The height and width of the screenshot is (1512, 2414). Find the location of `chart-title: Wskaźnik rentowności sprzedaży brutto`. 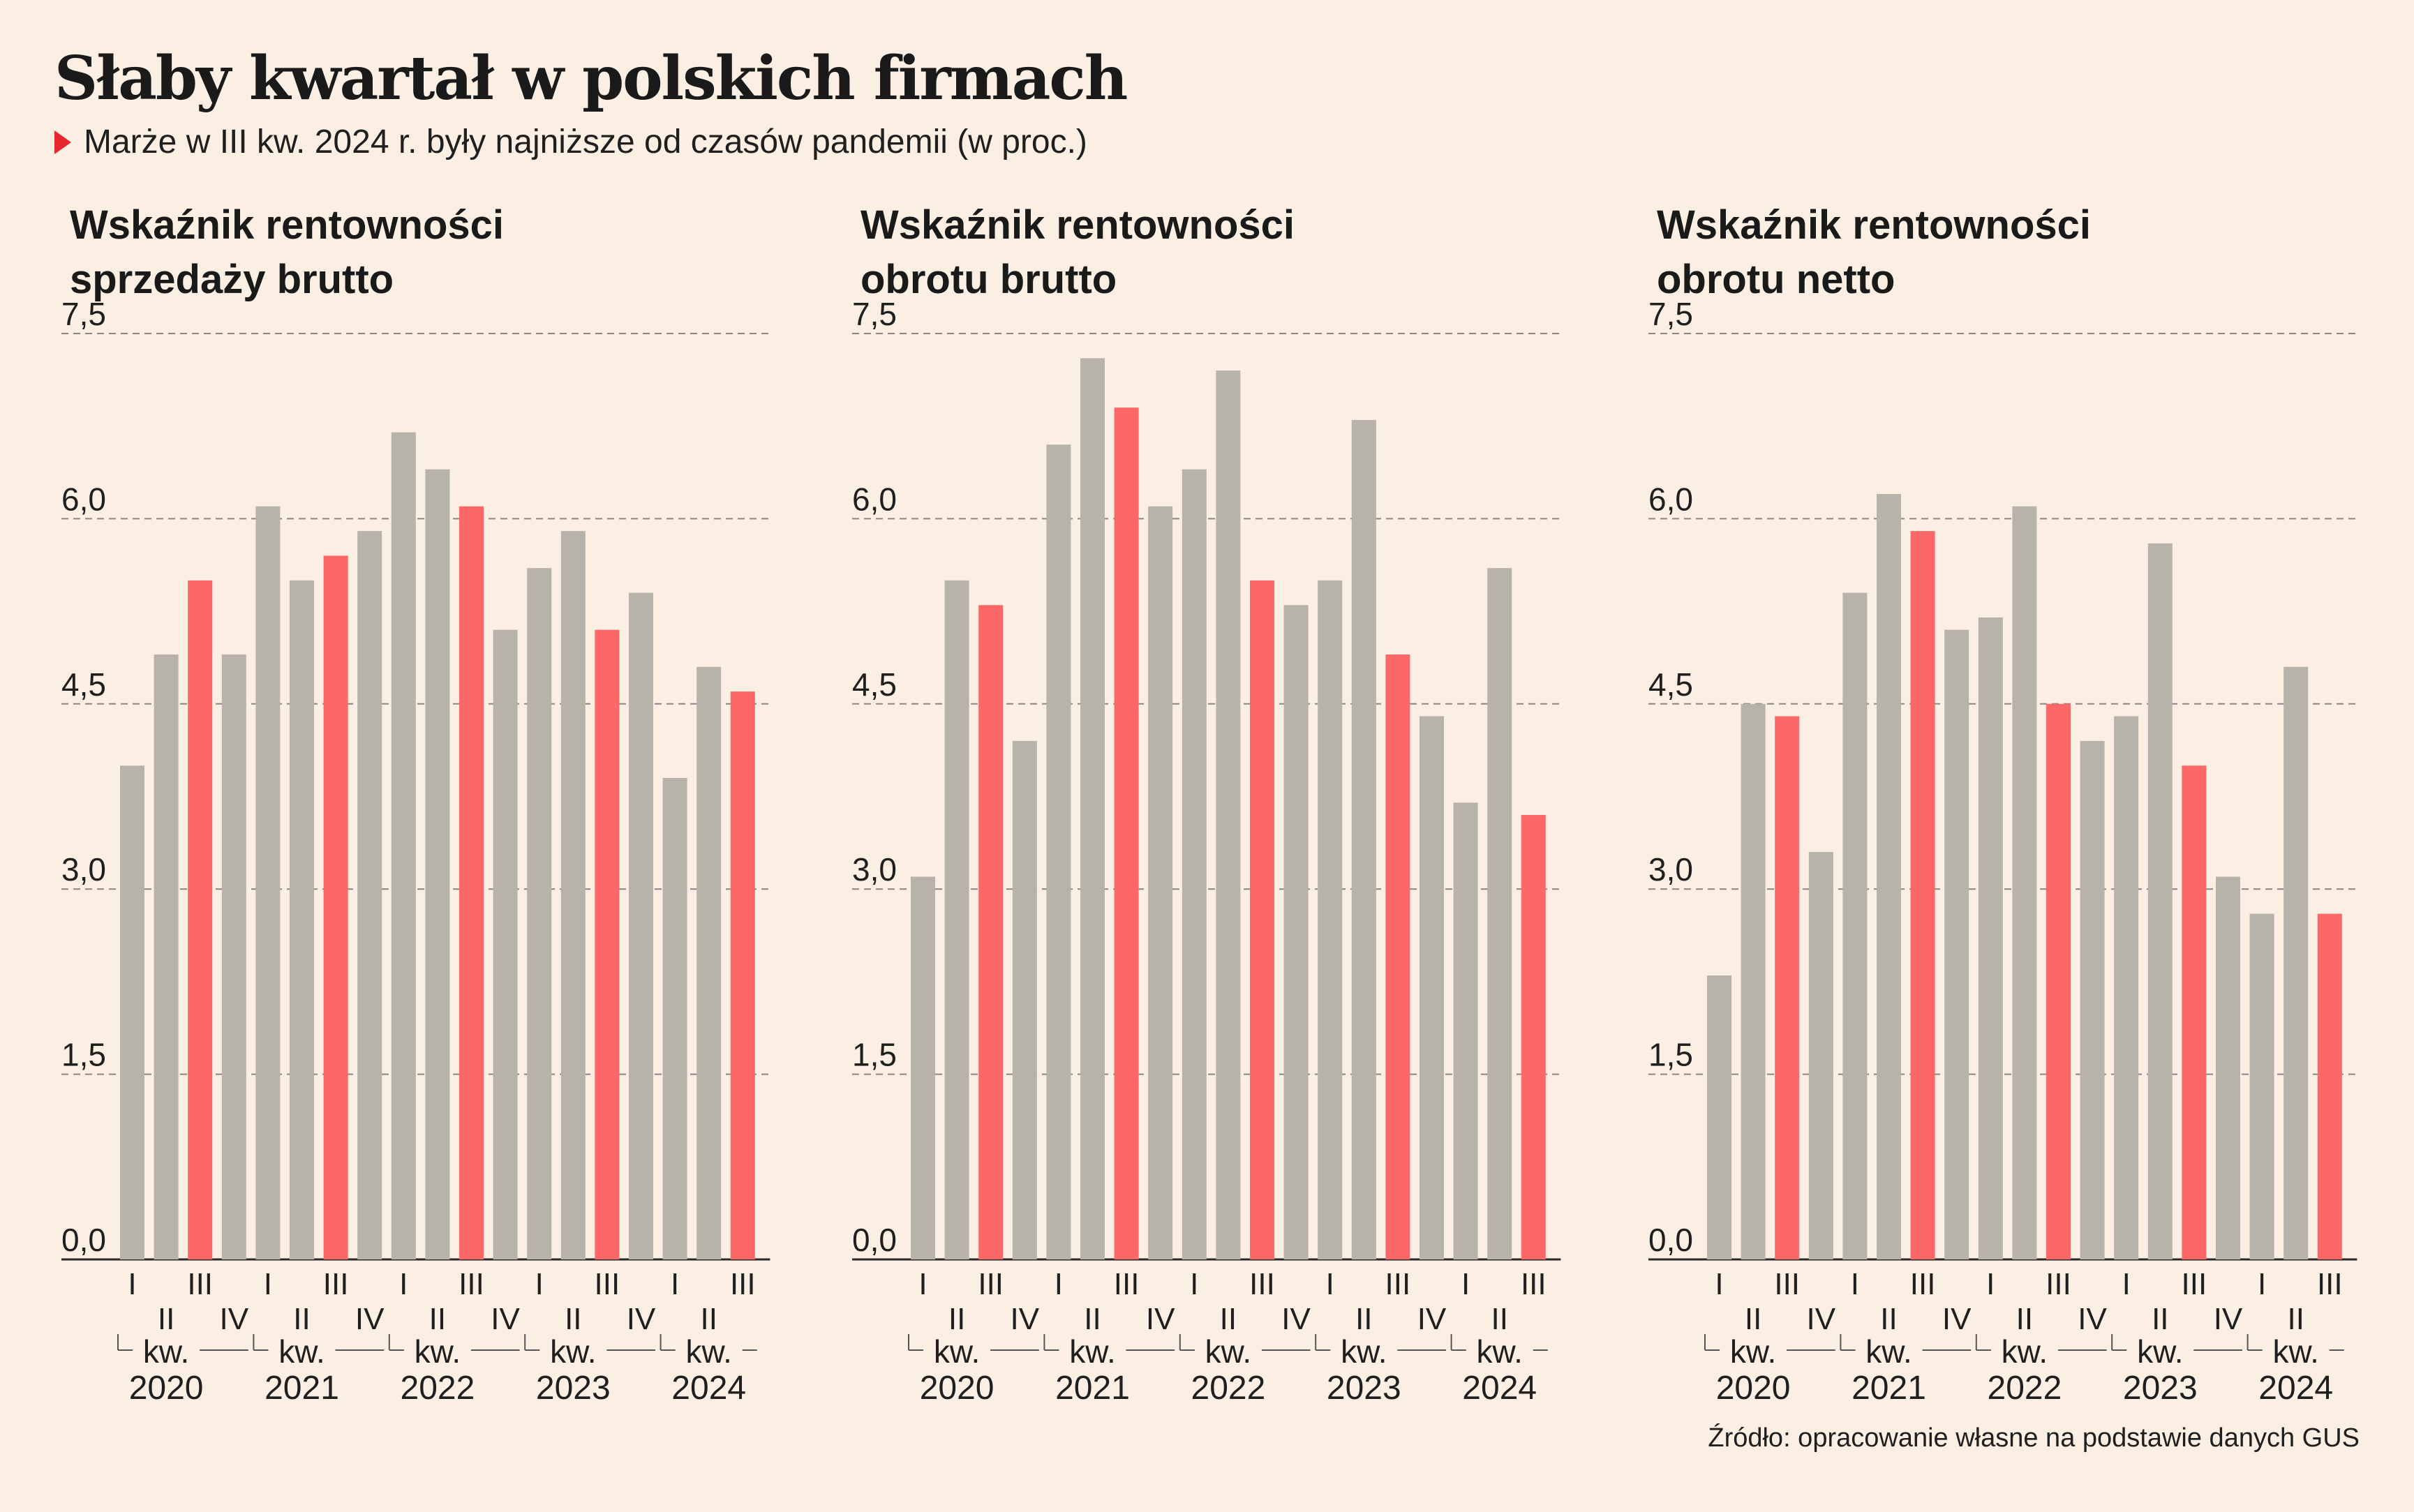

chart-title: Wskaźnik rentowności sprzedaży brutto is located at coordinates (287, 252).